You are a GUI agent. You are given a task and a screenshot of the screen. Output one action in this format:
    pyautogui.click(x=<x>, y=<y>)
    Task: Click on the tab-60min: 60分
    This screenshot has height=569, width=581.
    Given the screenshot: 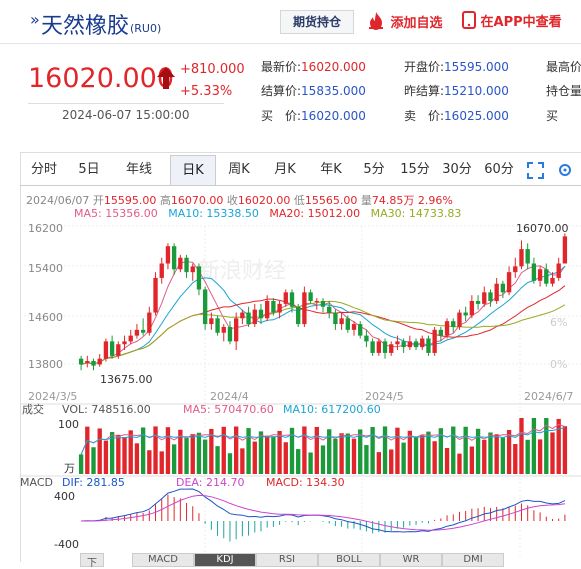 What is the action you would take?
    pyautogui.click(x=499, y=169)
    